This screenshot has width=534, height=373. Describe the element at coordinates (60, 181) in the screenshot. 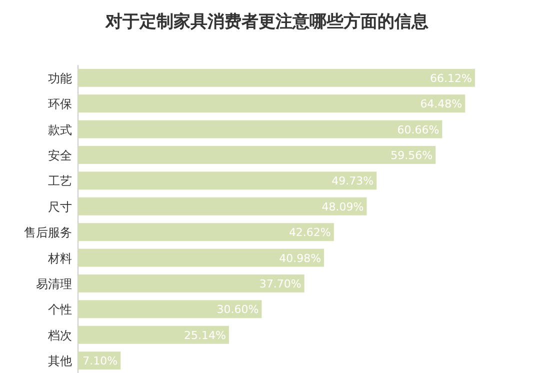

I see `y-tick-label: 工艺` at that location.